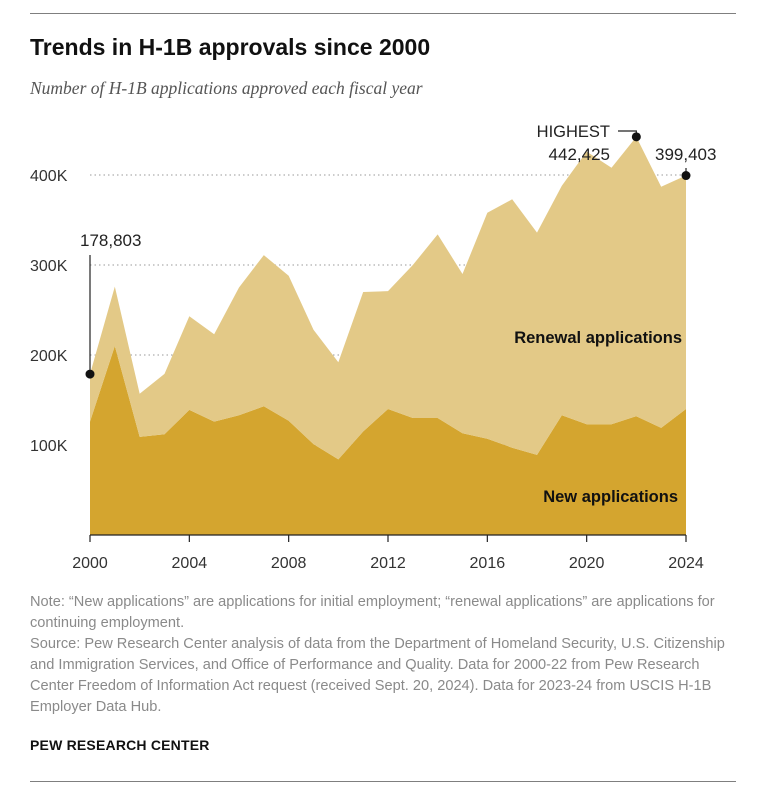  I want to click on x-tick-label: 2000, so click(90, 563).